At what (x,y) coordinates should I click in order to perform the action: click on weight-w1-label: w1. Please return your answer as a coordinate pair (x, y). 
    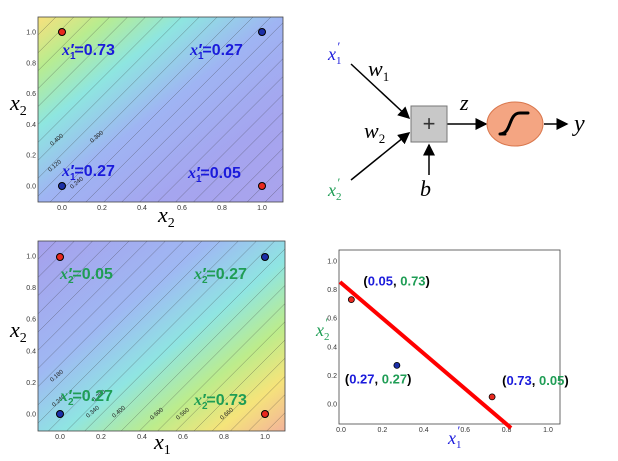
    Looking at the image, I should click on (378, 70).